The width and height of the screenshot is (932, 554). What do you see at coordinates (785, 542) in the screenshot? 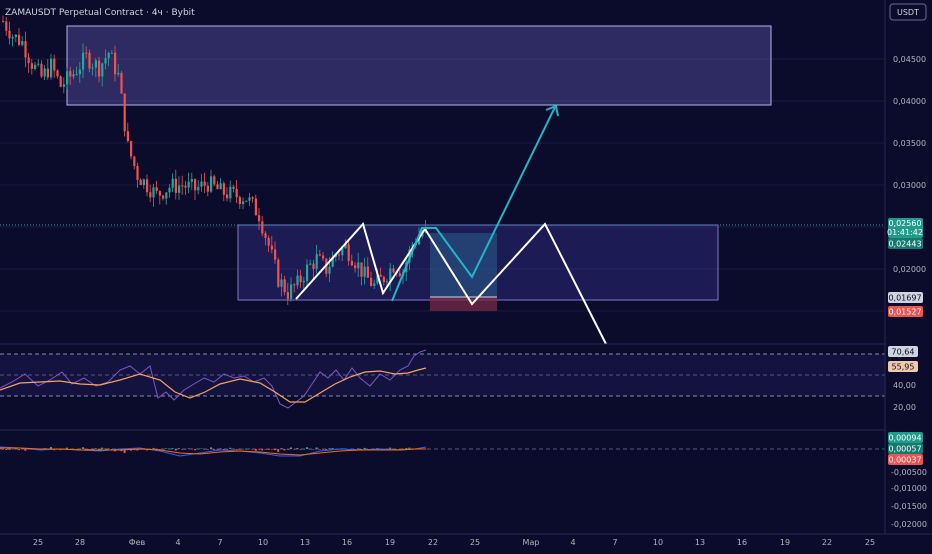
I see `time-label: 19` at bounding box center [785, 542].